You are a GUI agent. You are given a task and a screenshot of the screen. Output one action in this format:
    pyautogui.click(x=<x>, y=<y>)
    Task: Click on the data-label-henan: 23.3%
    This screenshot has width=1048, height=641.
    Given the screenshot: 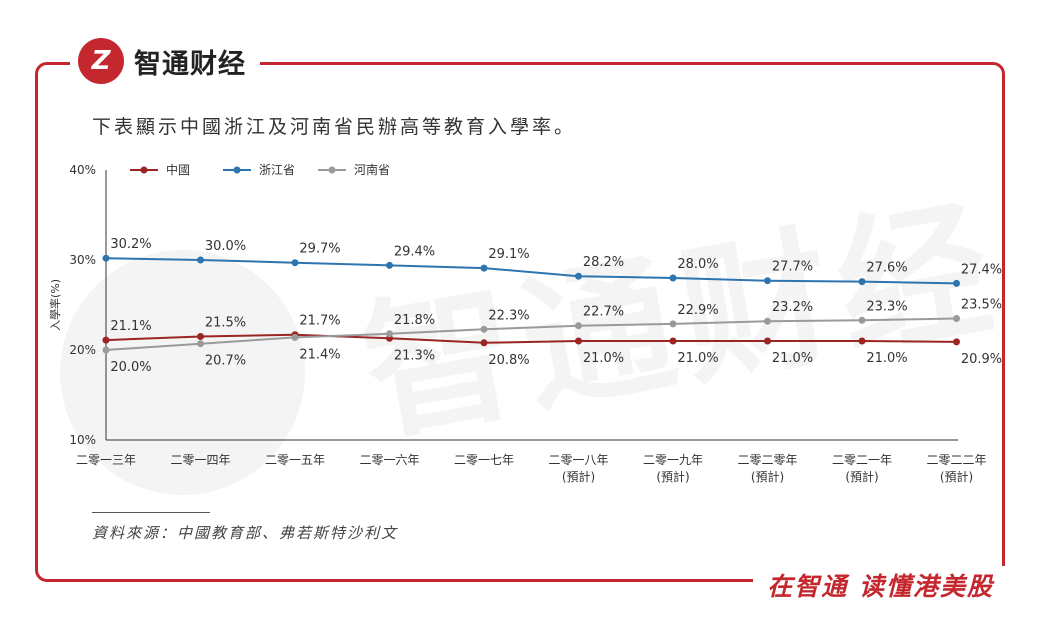 What is the action you would take?
    pyautogui.click(x=886, y=306)
    